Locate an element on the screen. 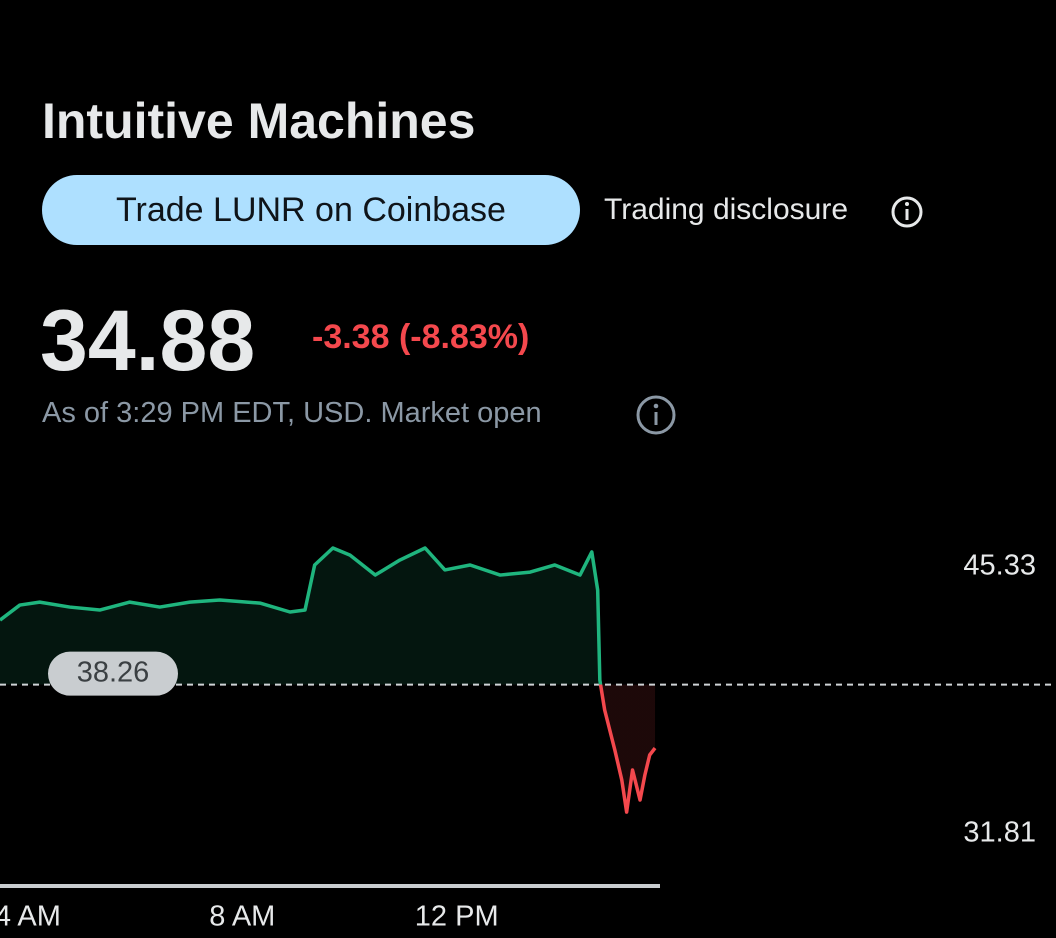 This screenshot has height=938, width=1056. price-change: -3.38 (-8.83%) is located at coordinates (421, 337).